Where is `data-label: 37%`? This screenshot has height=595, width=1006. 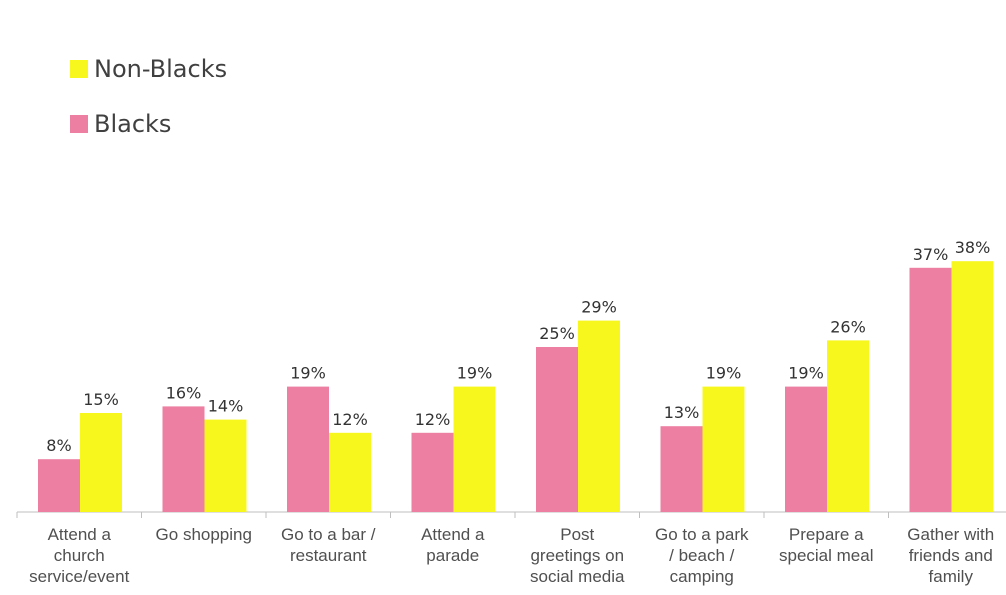 data-label: 37% is located at coordinates (931, 254).